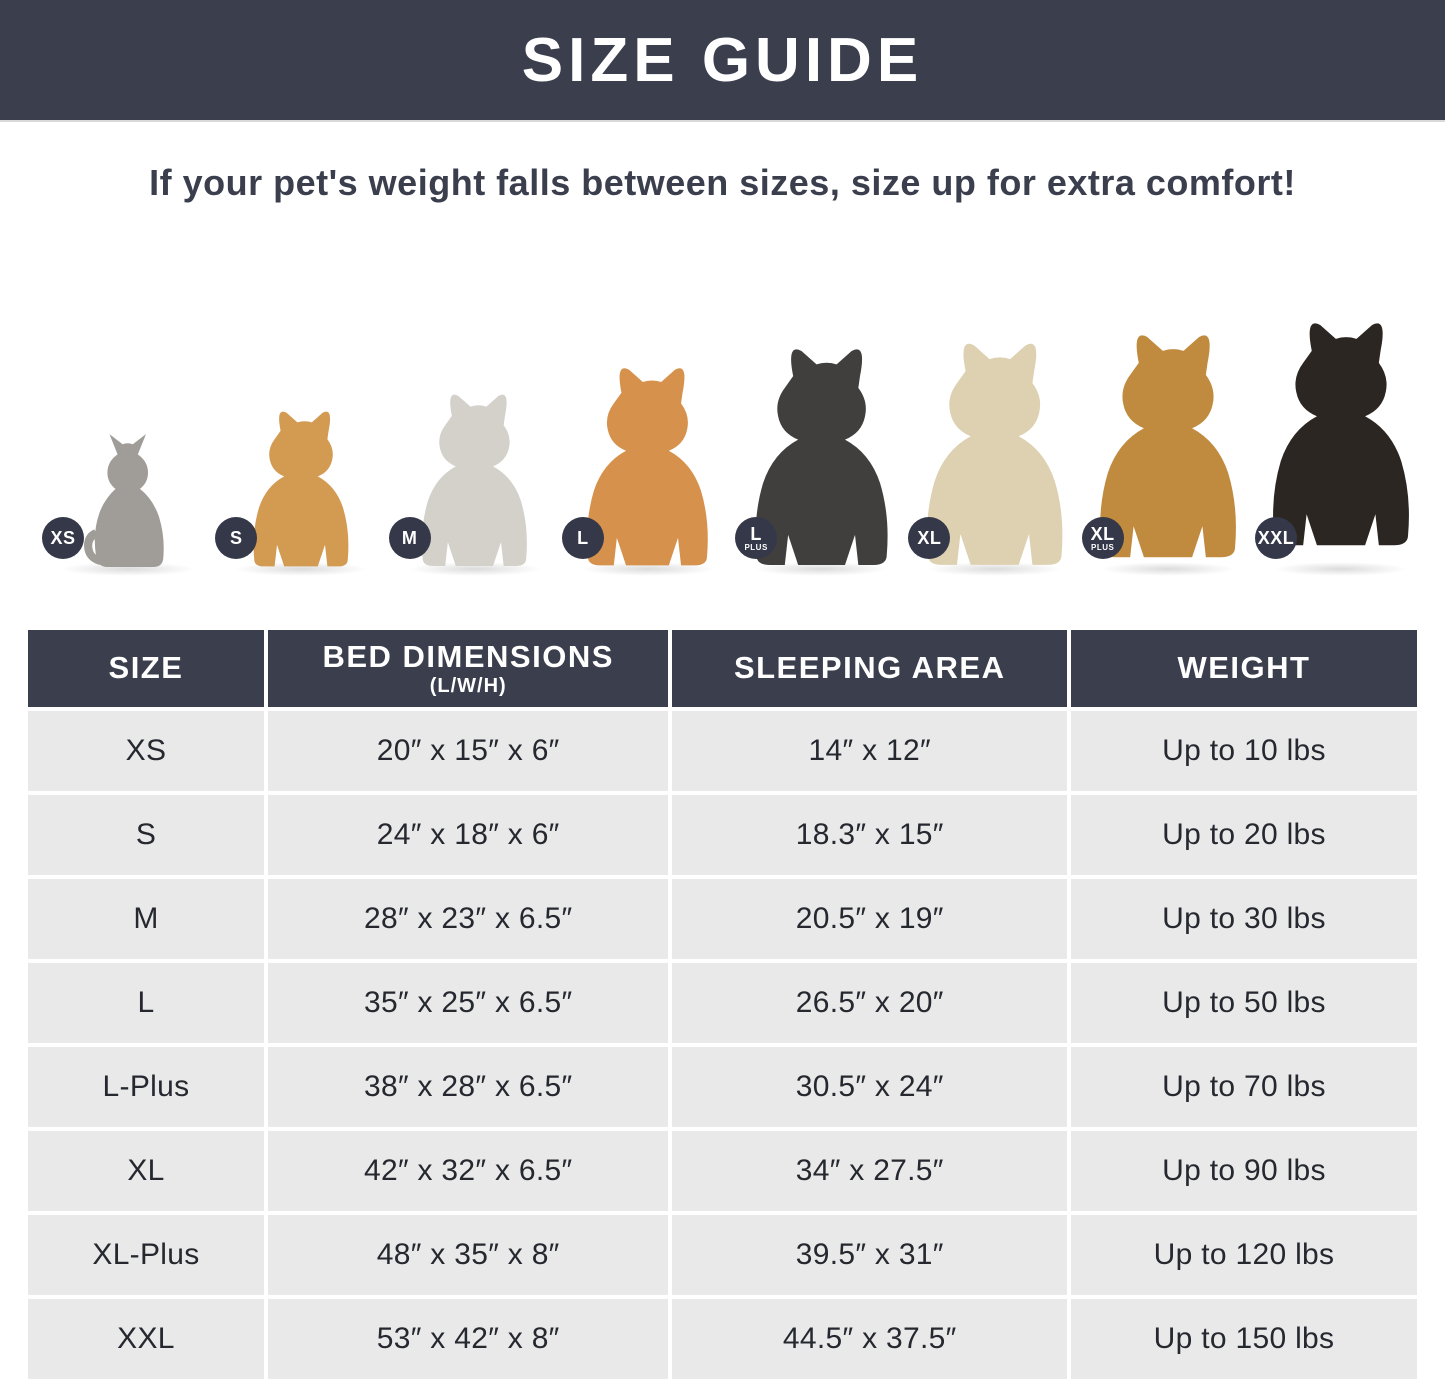  I want to click on size-badge-s: S, so click(236, 538).